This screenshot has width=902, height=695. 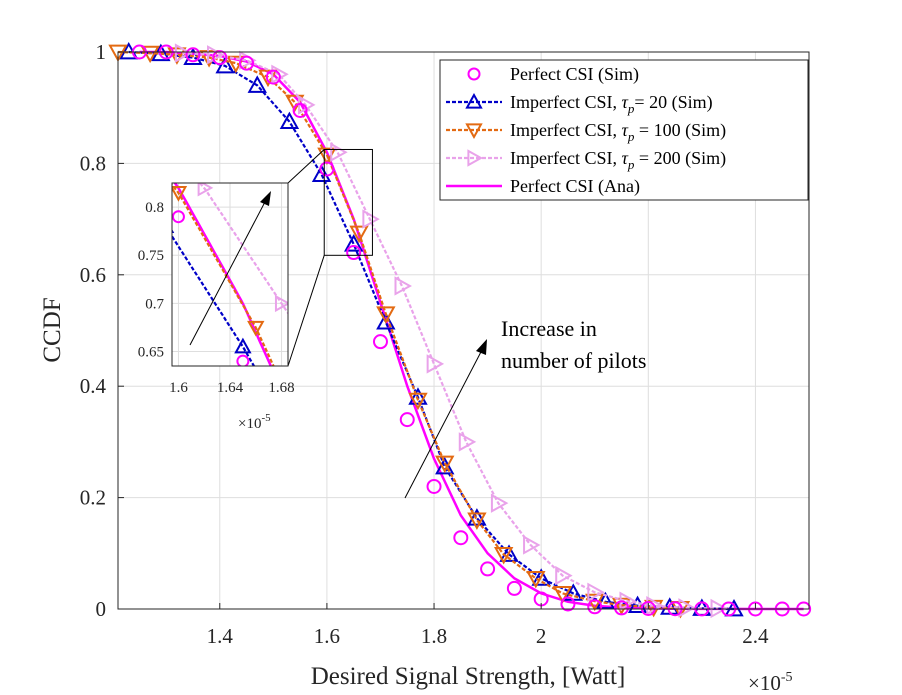 What do you see at coordinates (648, 636) in the screenshot?
I see `x-tick-label: 2.2` at bounding box center [648, 636].